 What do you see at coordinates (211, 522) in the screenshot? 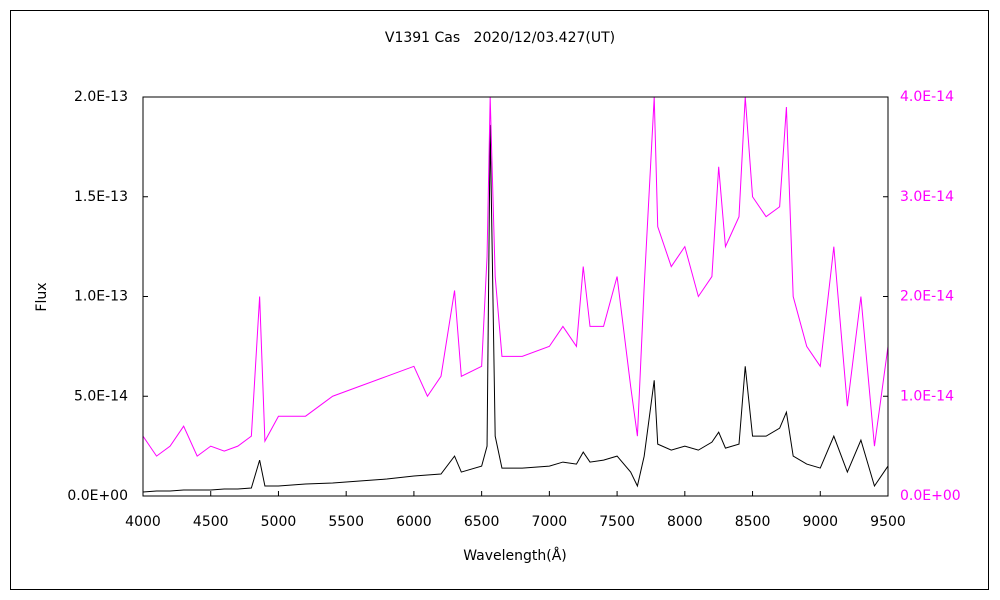
I see `x-tick-label: 4500` at bounding box center [211, 522].